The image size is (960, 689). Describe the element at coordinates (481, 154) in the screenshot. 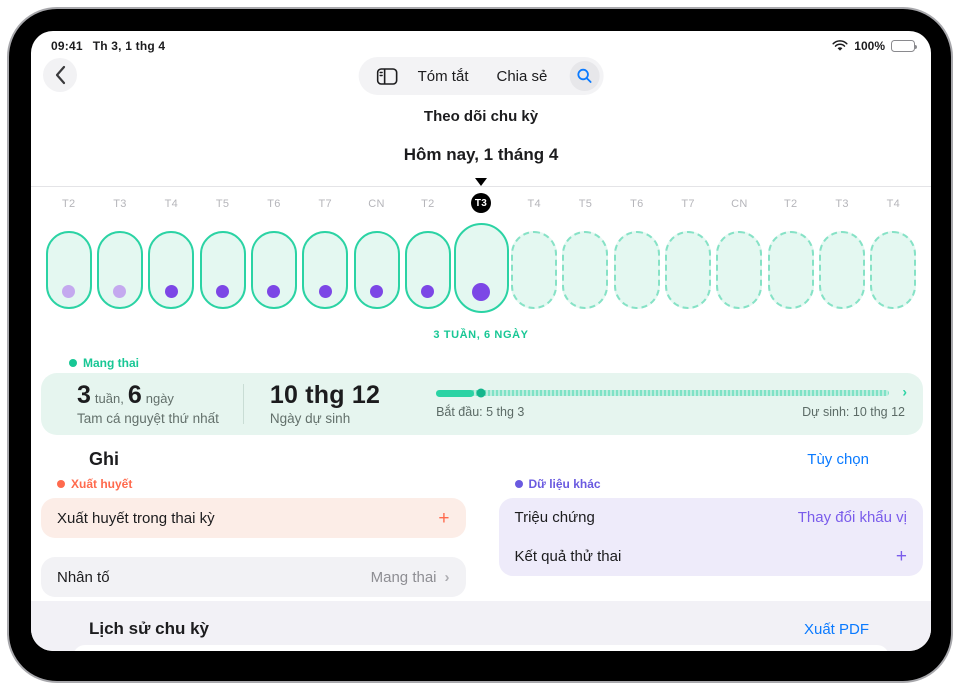

I see `today-header: Hôm nay, 1 tháng 4` at that location.